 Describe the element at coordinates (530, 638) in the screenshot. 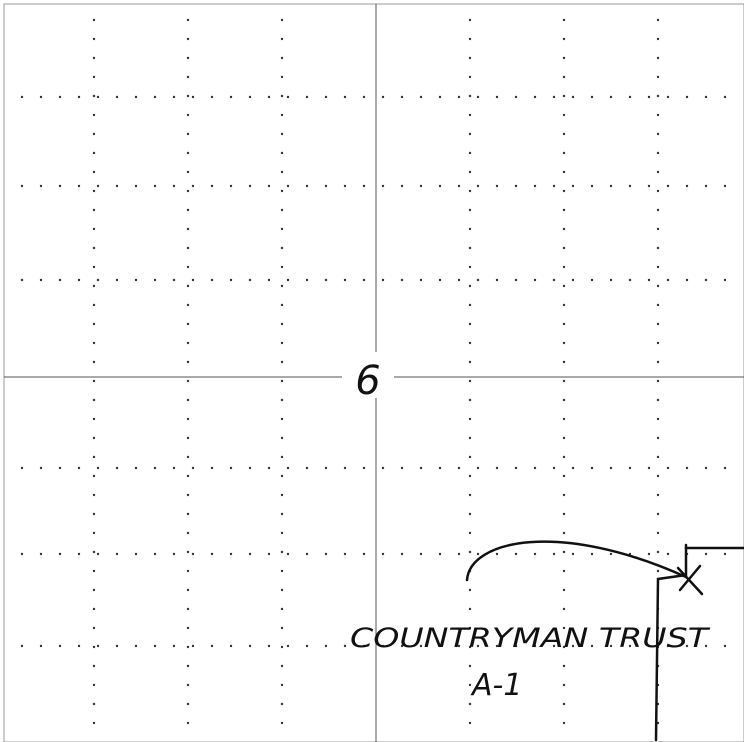

I see `parcel-name-label: COUNTRYMAN TRUST` at that location.